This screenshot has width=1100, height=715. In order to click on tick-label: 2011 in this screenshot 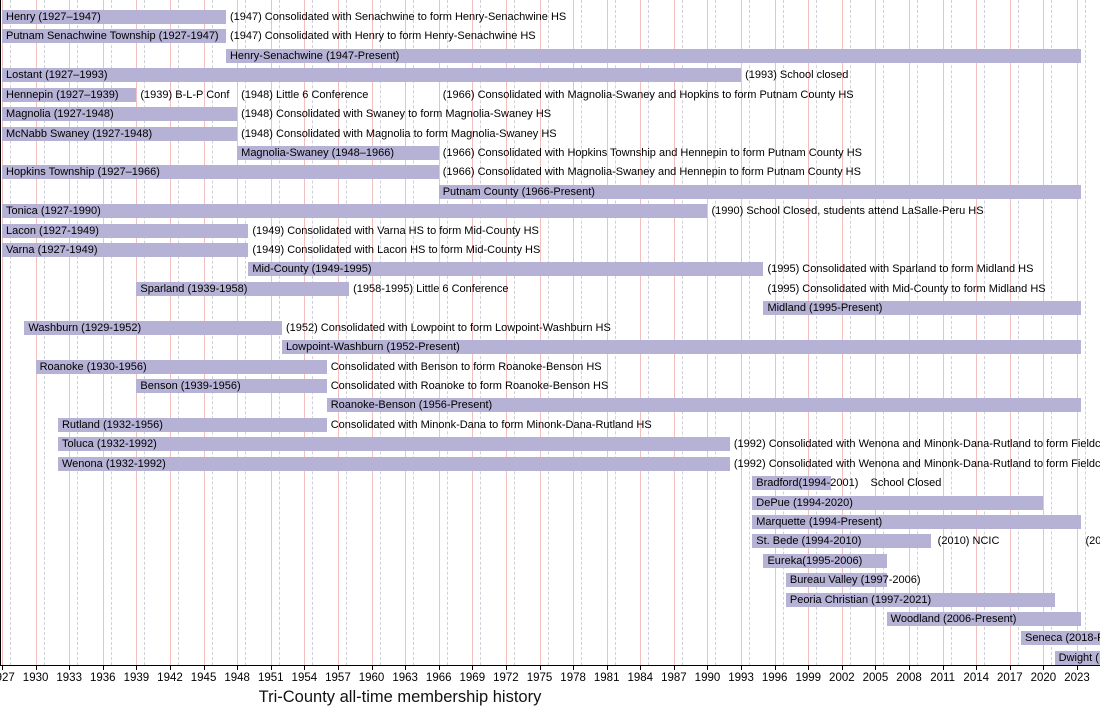, I will do `click(942, 678)`.